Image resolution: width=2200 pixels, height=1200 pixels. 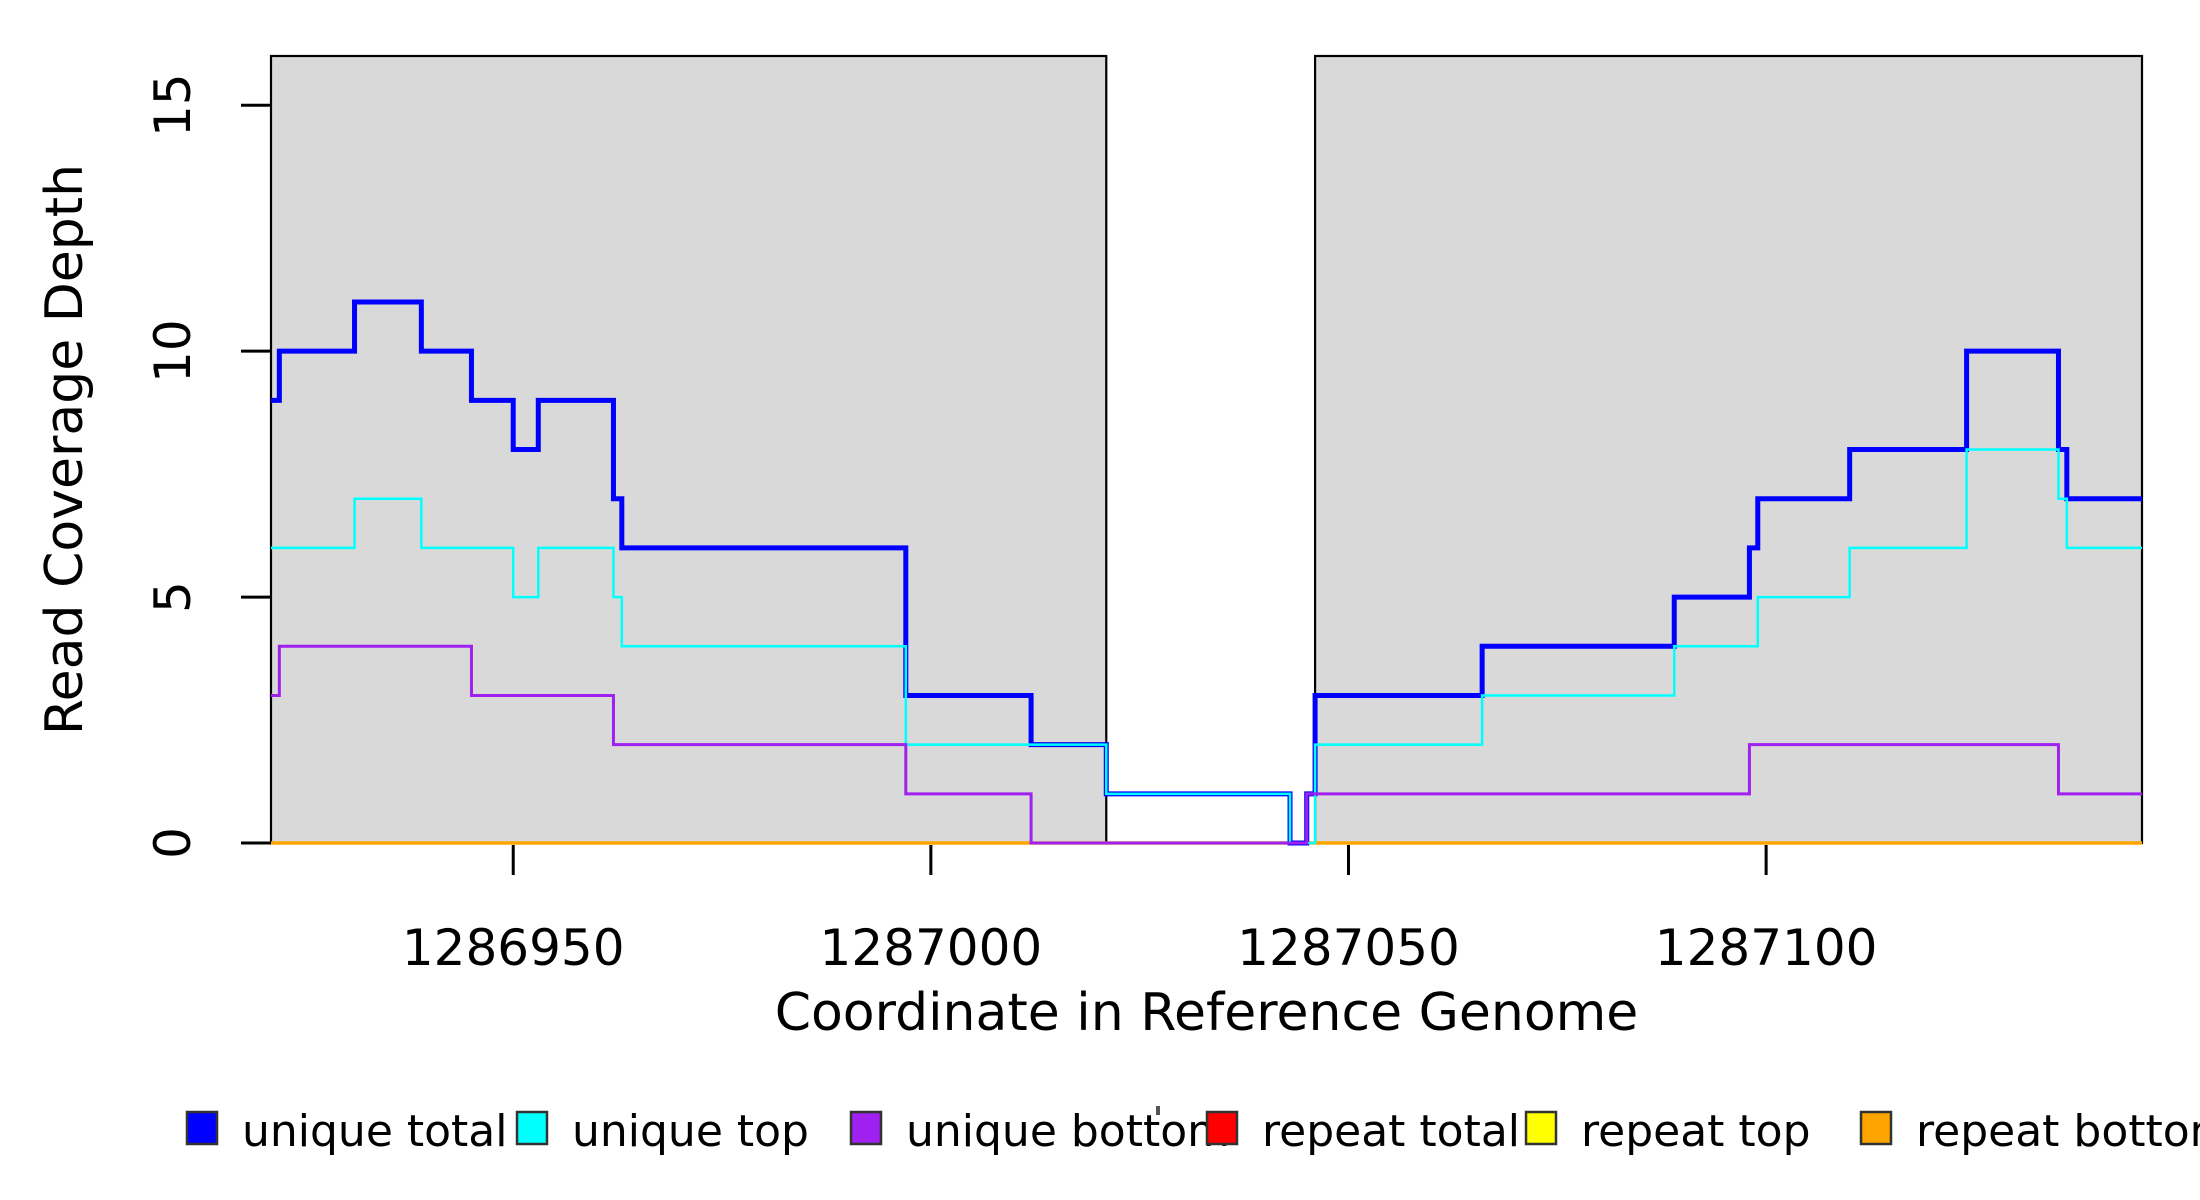 What do you see at coordinates (1158, 1110) in the screenshot?
I see `stray-mark` at bounding box center [1158, 1110].